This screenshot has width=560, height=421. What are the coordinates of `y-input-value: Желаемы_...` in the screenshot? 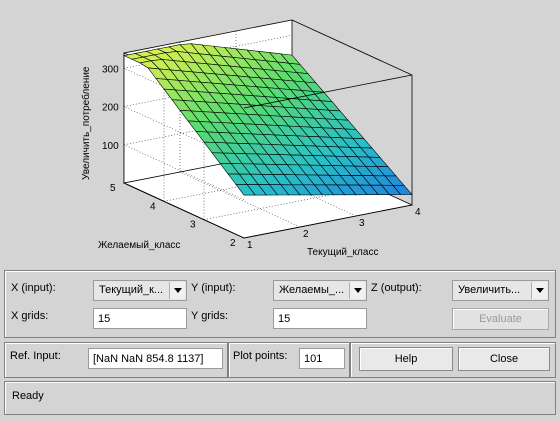 It's located at (312, 290).